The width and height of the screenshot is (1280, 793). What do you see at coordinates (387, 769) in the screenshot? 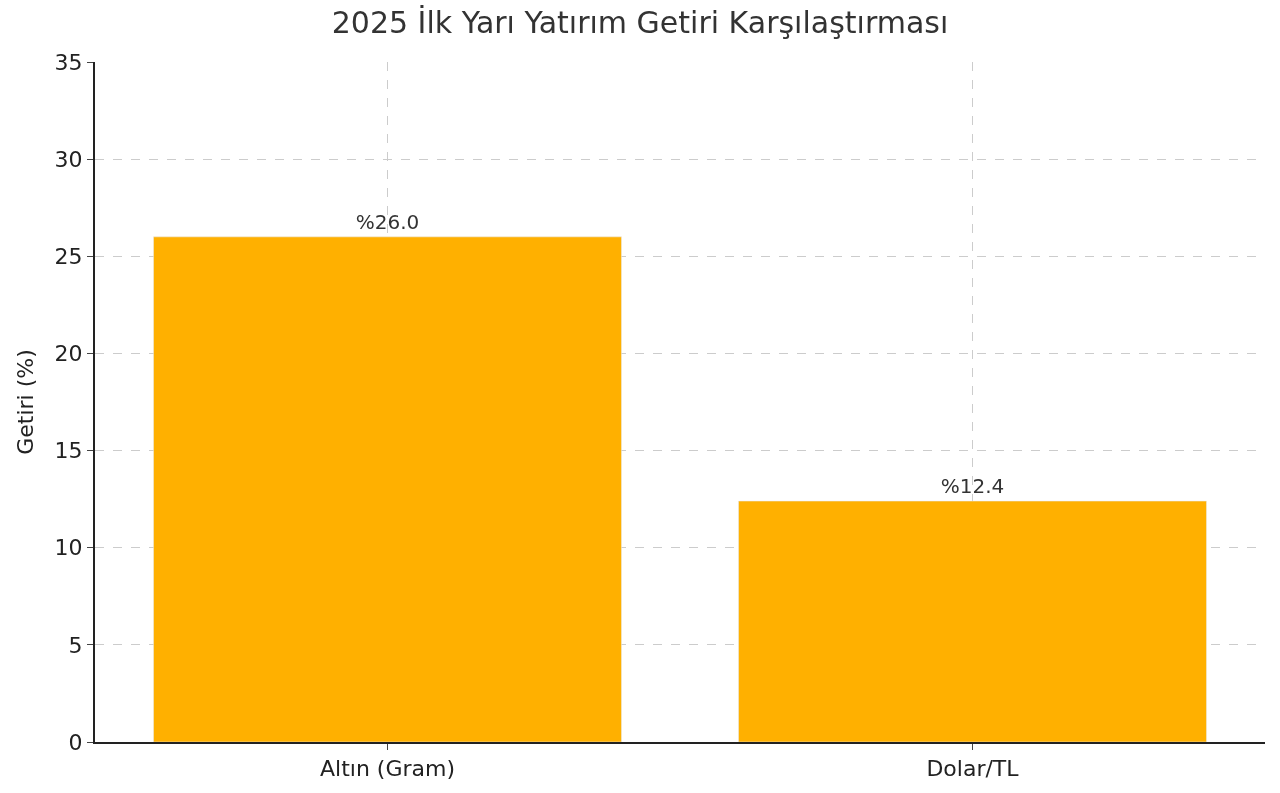
I see `x-tick-label: Altın (Gram)` at bounding box center [387, 769].